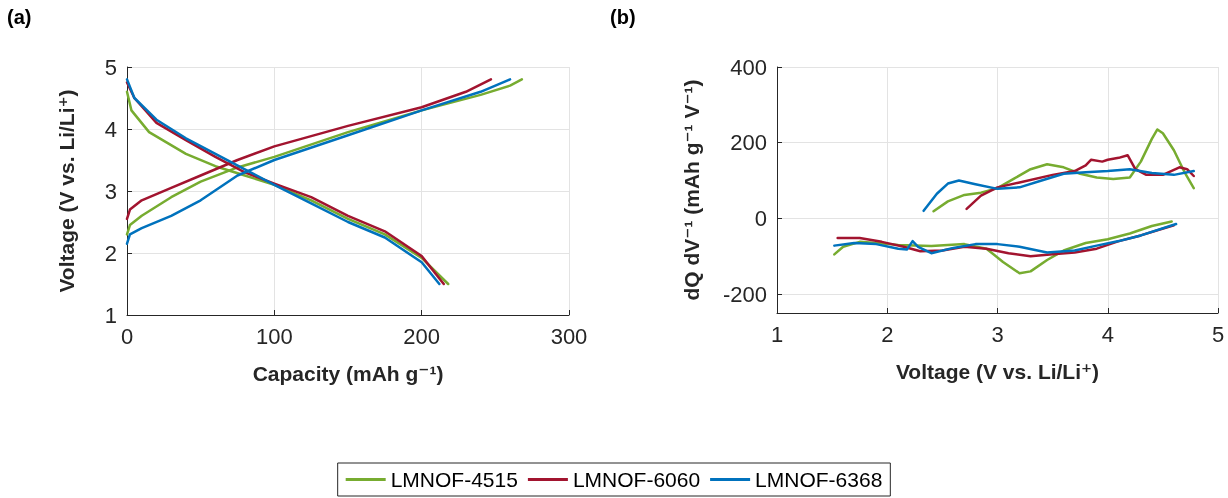  I want to click on y-axis-title: dQ dV⁻¹ (mAh g⁻¹ V⁻¹), so click(691, 190).